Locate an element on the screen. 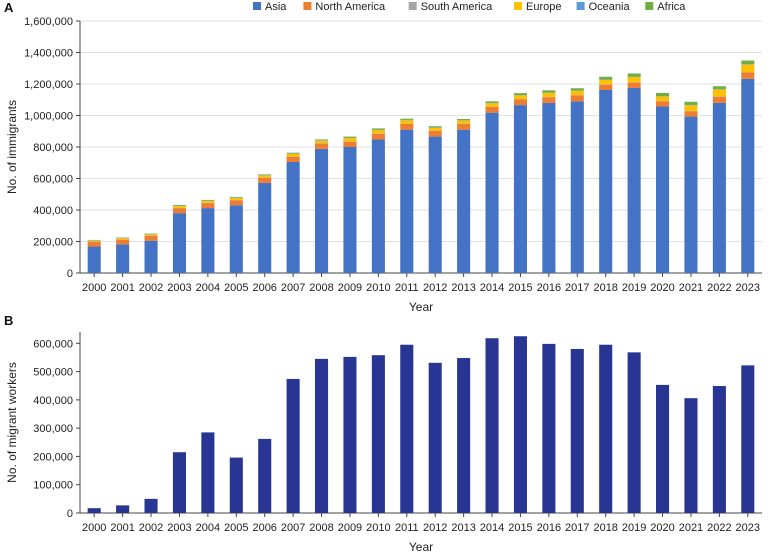  x-tick-label: 2014 is located at coordinates (492, 288).